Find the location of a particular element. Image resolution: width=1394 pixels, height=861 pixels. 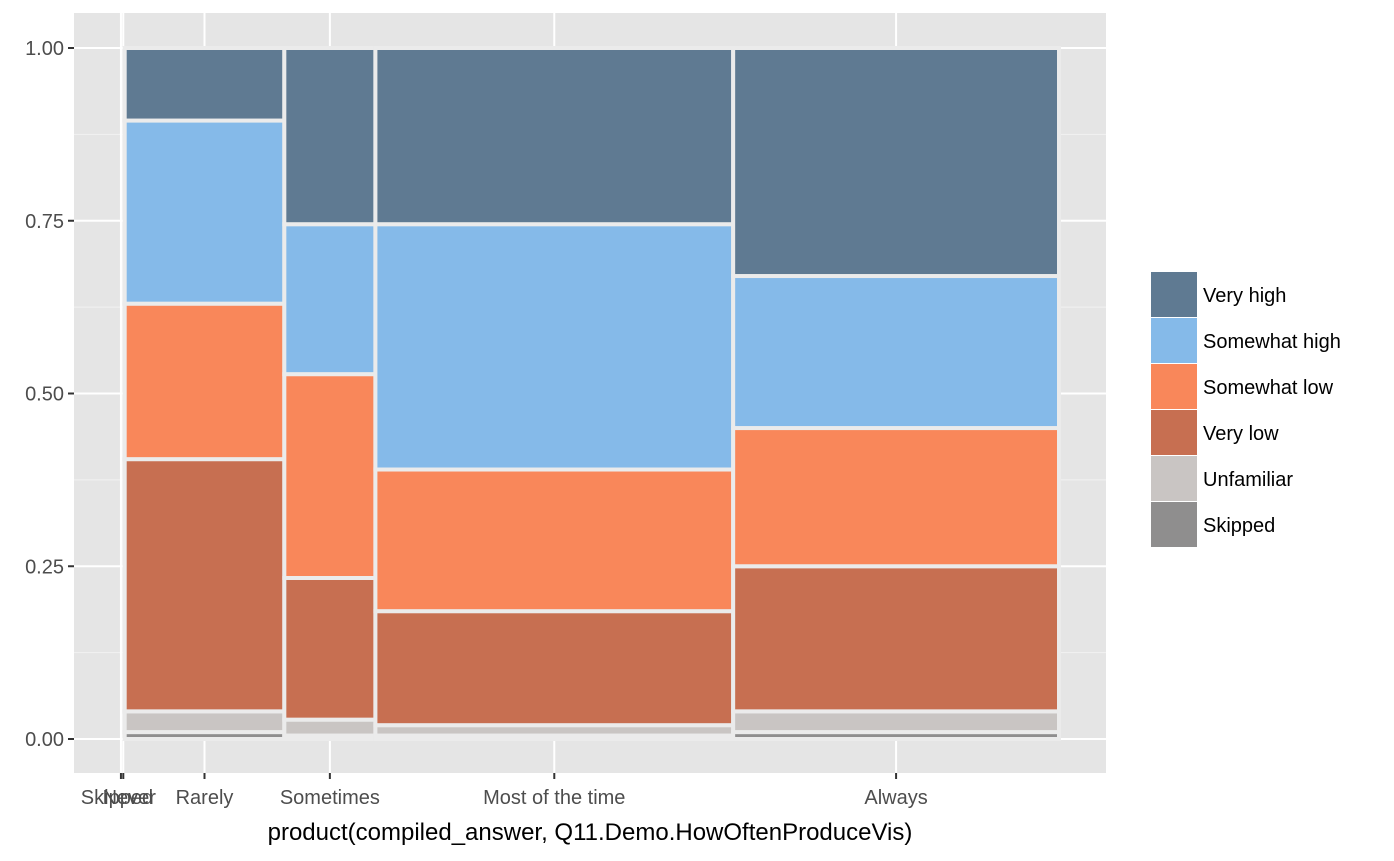

x-tick-label: Always is located at coordinates (895, 798).